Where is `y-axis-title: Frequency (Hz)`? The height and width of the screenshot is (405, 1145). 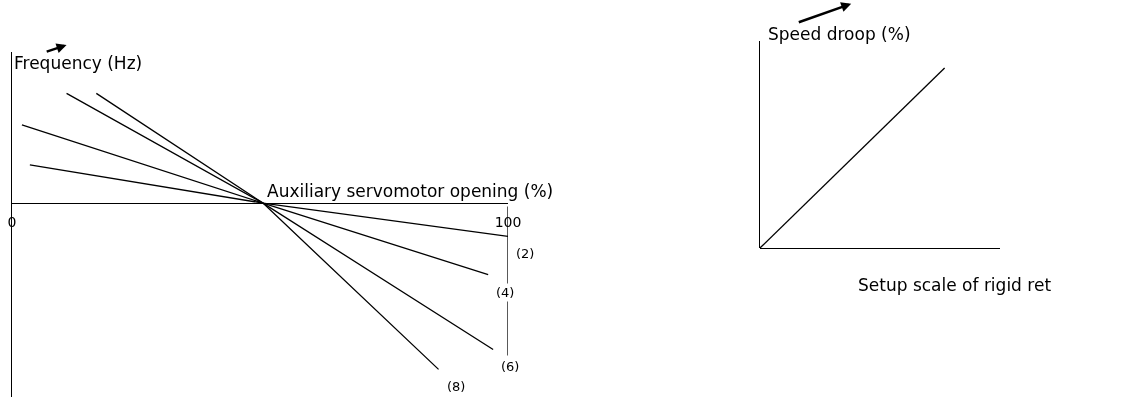 y-axis-title: Frequency (Hz) is located at coordinates (78, 63).